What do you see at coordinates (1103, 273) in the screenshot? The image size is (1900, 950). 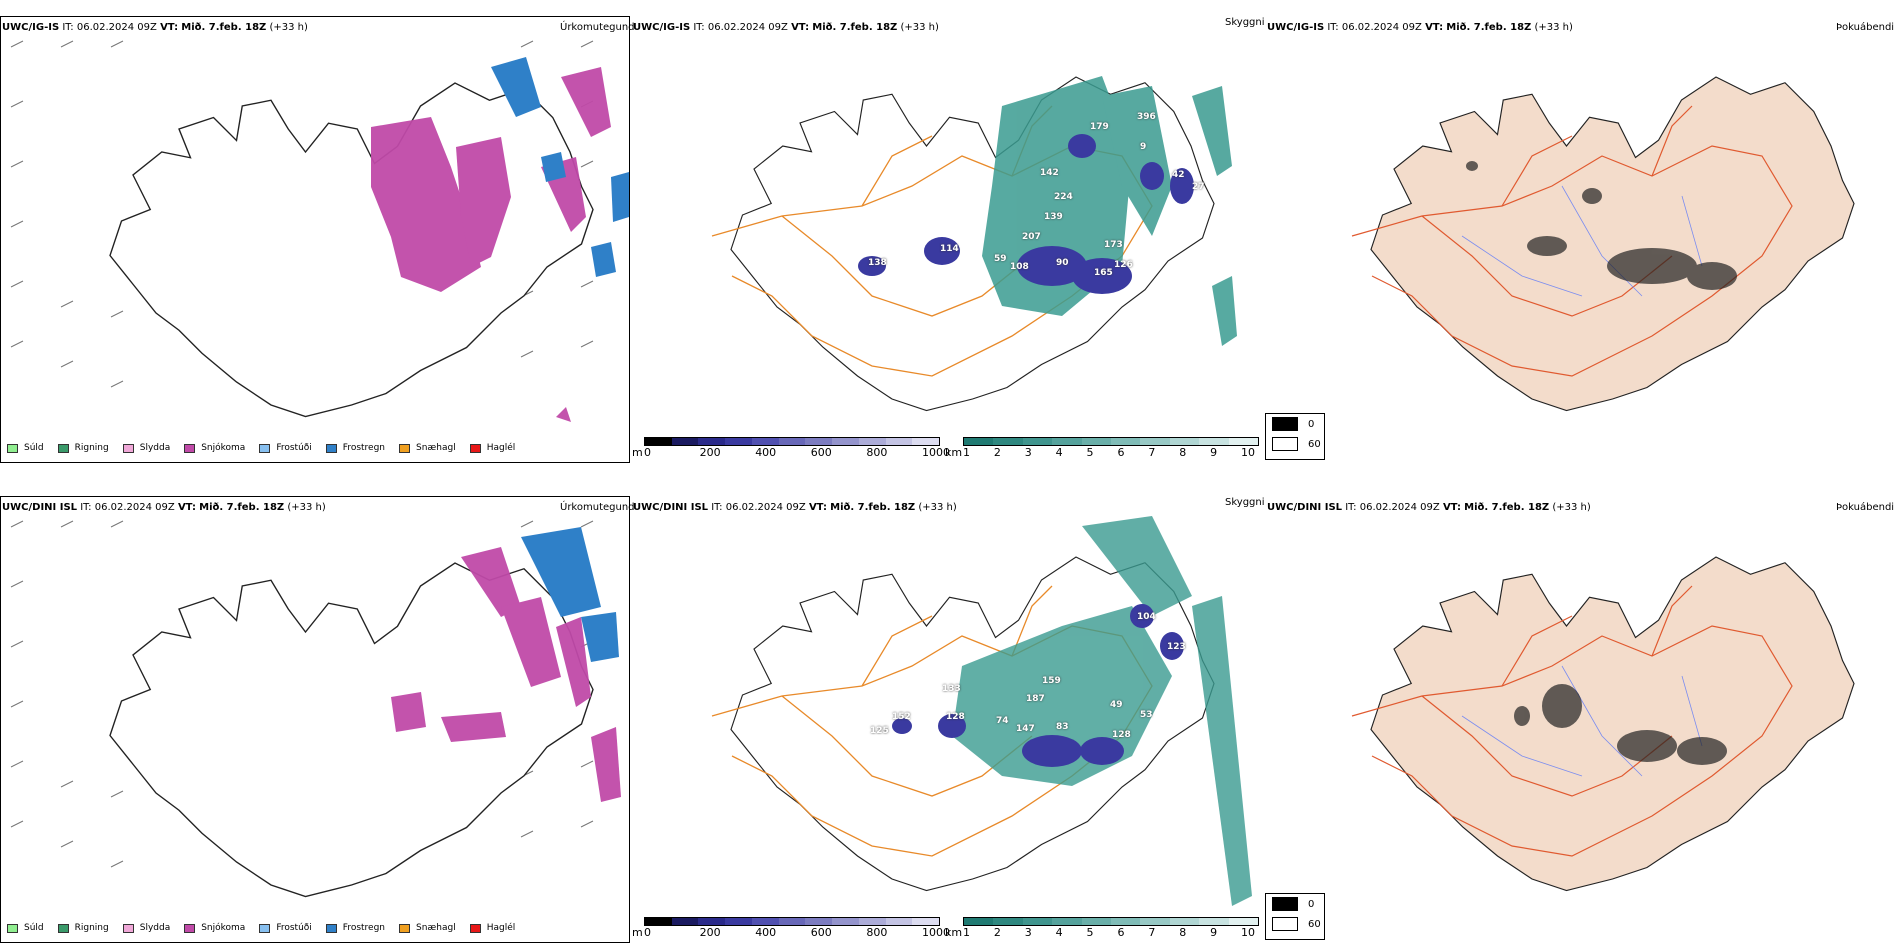 I see `vis-label: 165` at bounding box center [1103, 273].